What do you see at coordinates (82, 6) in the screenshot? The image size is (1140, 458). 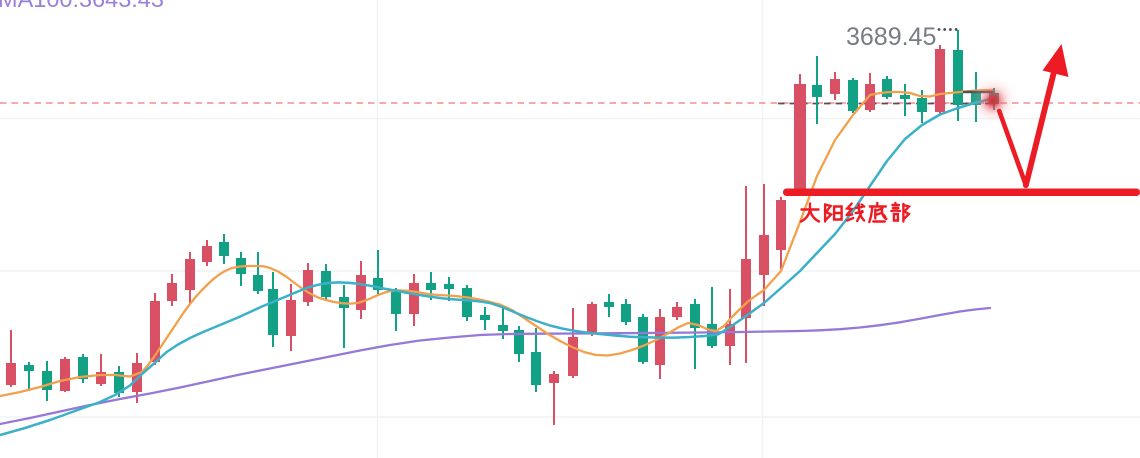 I see `svg-text: MA100:3643.43` at bounding box center [82, 6].